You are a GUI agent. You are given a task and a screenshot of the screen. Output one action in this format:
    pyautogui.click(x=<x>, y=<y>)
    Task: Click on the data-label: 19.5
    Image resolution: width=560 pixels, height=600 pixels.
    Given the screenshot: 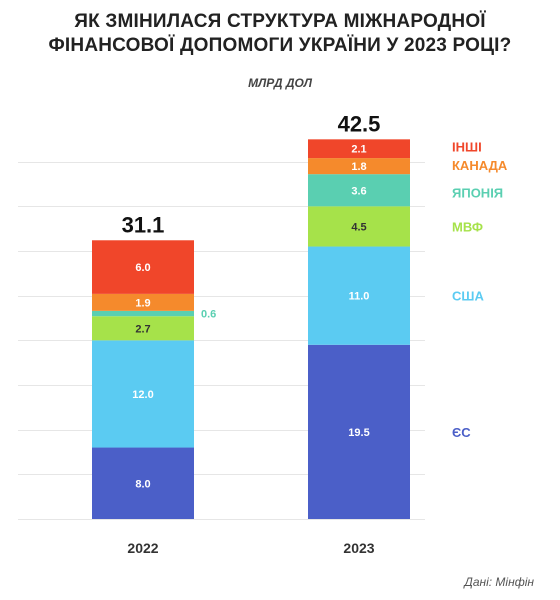 What is the action you would take?
    pyautogui.click(x=358, y=433)
    